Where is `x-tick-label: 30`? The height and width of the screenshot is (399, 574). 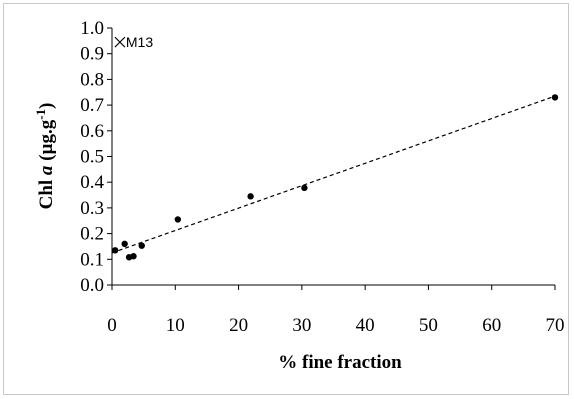 x-tick-label: 30 is located at coordinates (301, 325).